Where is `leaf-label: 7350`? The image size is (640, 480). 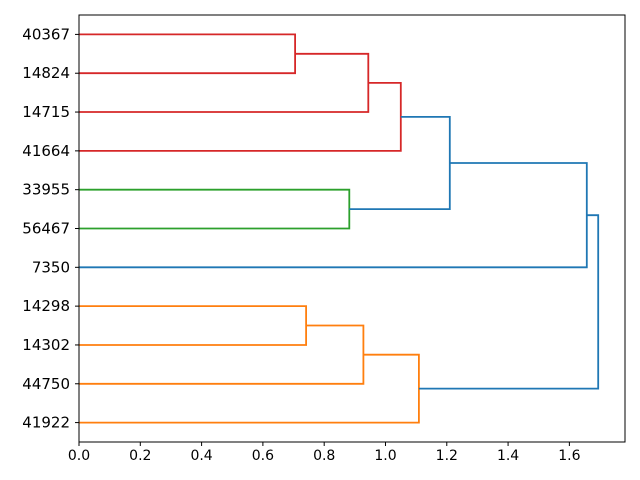
leaf-label: 7350 is located at coordinates (51, 267).